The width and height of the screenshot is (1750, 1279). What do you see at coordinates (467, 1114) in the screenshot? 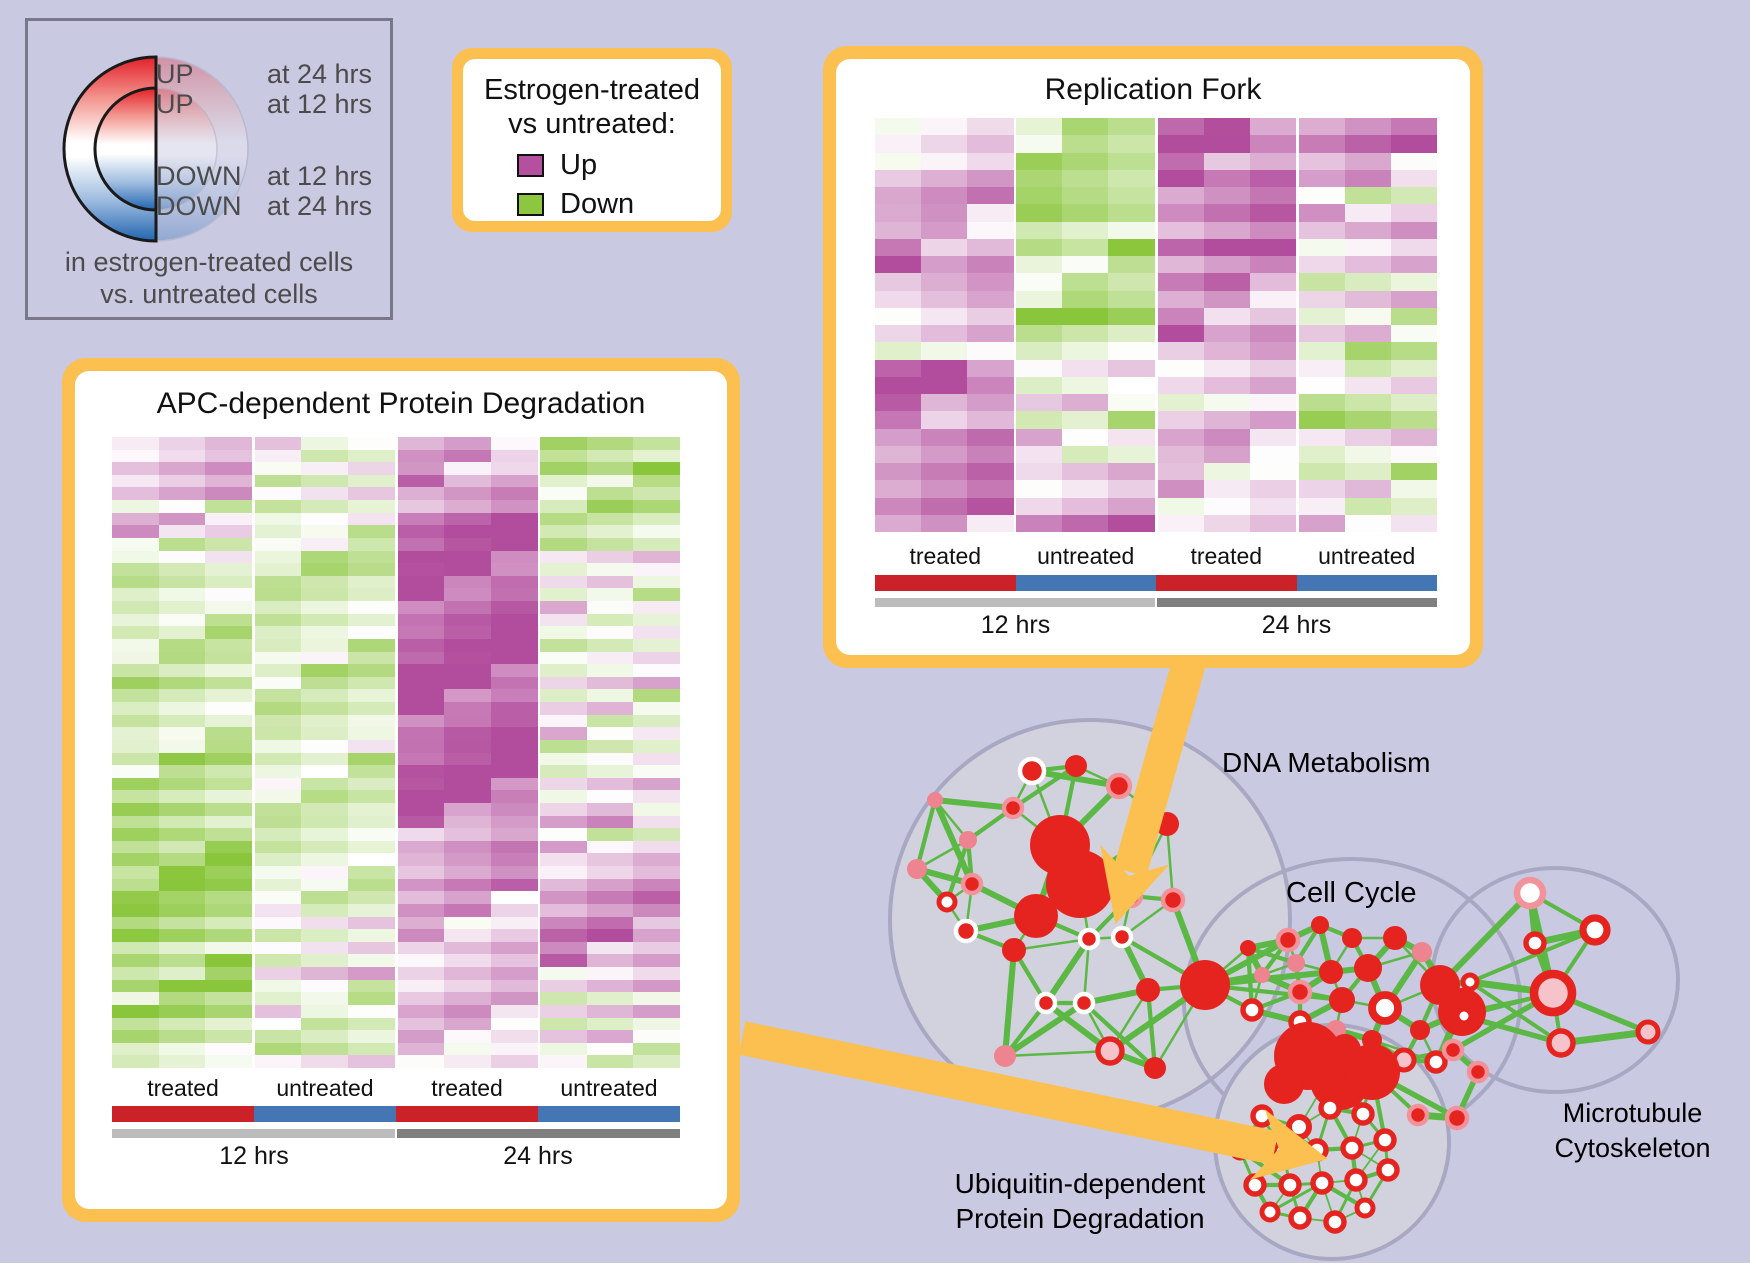
I see `condition-bar-segment` at bounding box center [467, 1114].